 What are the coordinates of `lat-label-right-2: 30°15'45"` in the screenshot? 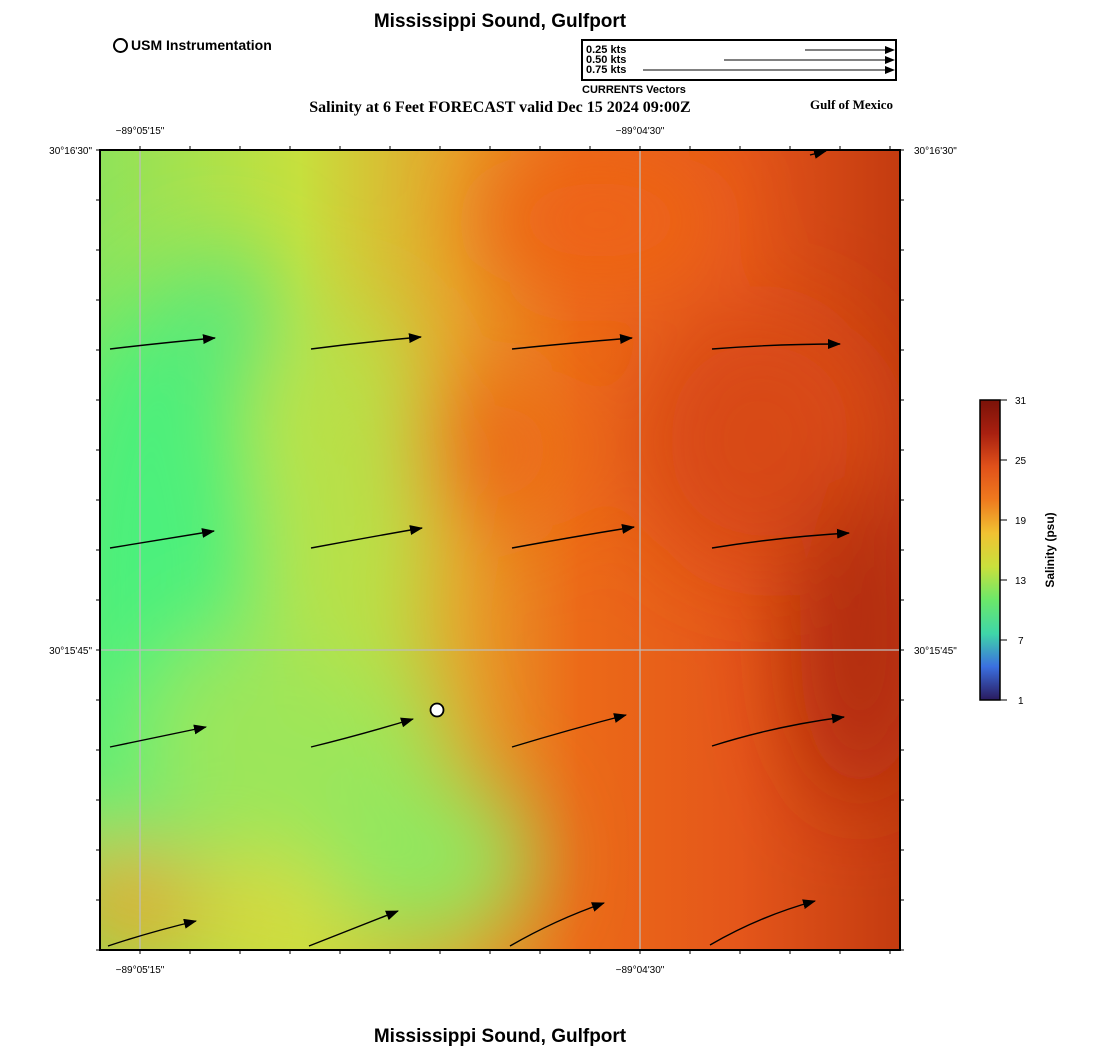 It's located at (935, 651).